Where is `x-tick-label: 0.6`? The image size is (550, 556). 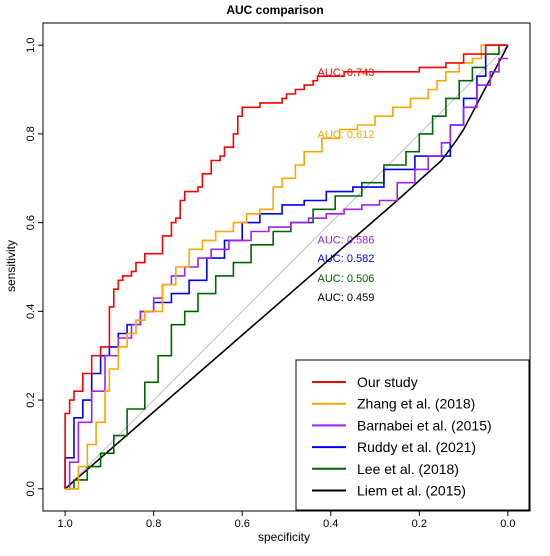 x-tick-label: 0.6 is located at coordinates (242, 524).